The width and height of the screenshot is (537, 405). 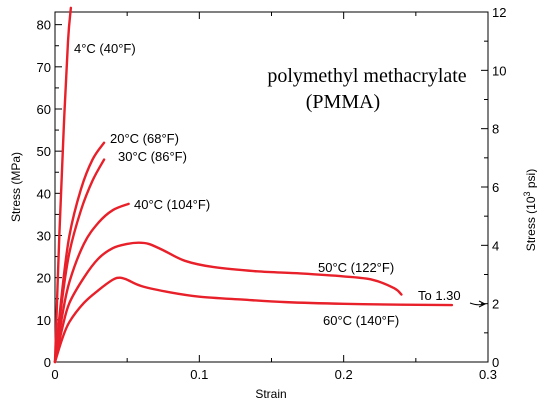 I want to click on x-tick-label: 0, so click(x=54, y=374).